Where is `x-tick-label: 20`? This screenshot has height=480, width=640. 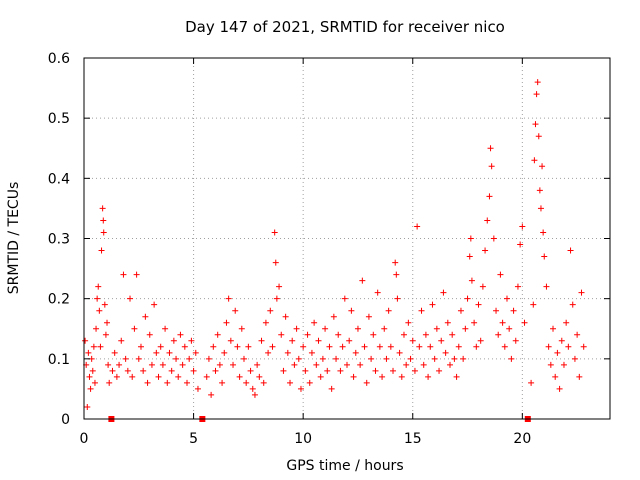
x-tick-label: 20 is located at coordinates (522, 439).